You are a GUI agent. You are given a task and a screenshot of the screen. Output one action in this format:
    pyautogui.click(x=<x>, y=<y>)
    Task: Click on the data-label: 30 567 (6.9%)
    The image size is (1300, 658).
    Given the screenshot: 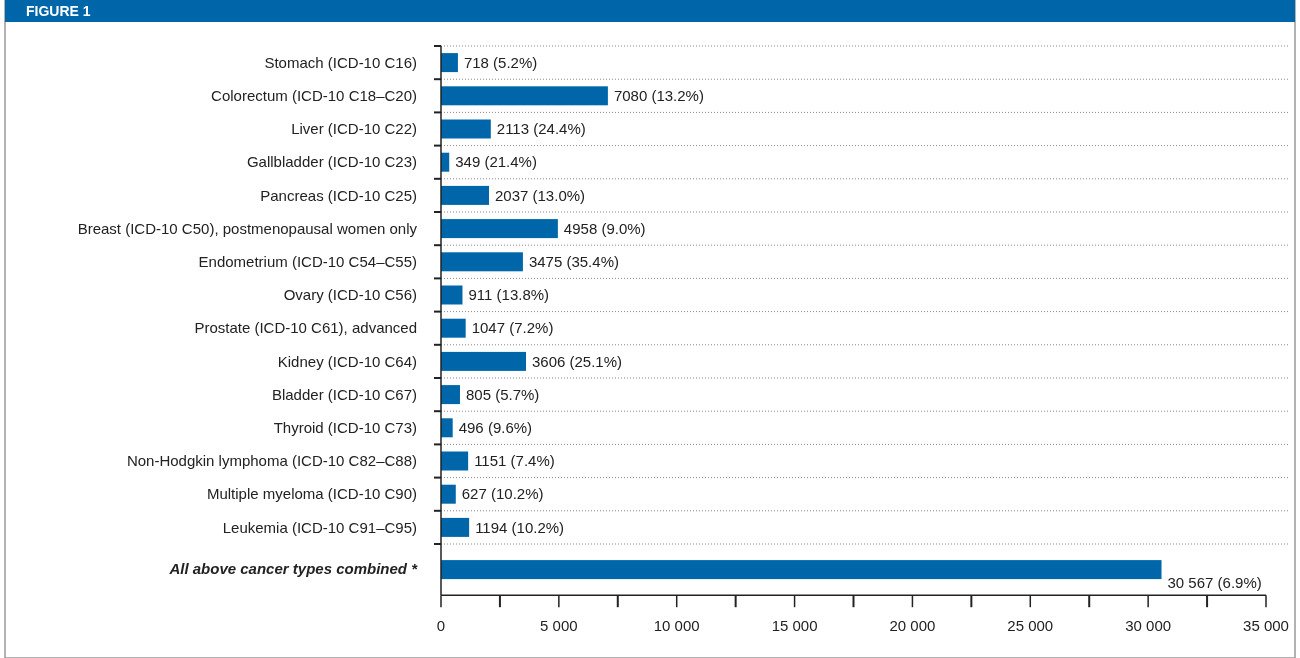 What is the action you would take?
    pyautogui.click(x=1214, y=582)
    